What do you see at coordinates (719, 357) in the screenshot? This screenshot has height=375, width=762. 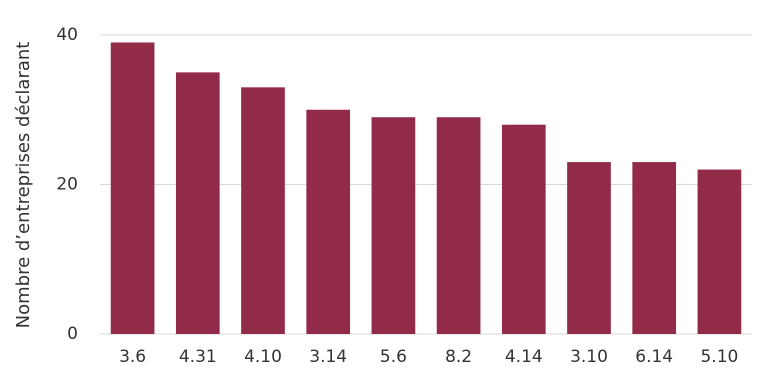 I see `x-tick-label: 5.10` at bounding box center [719, 357].